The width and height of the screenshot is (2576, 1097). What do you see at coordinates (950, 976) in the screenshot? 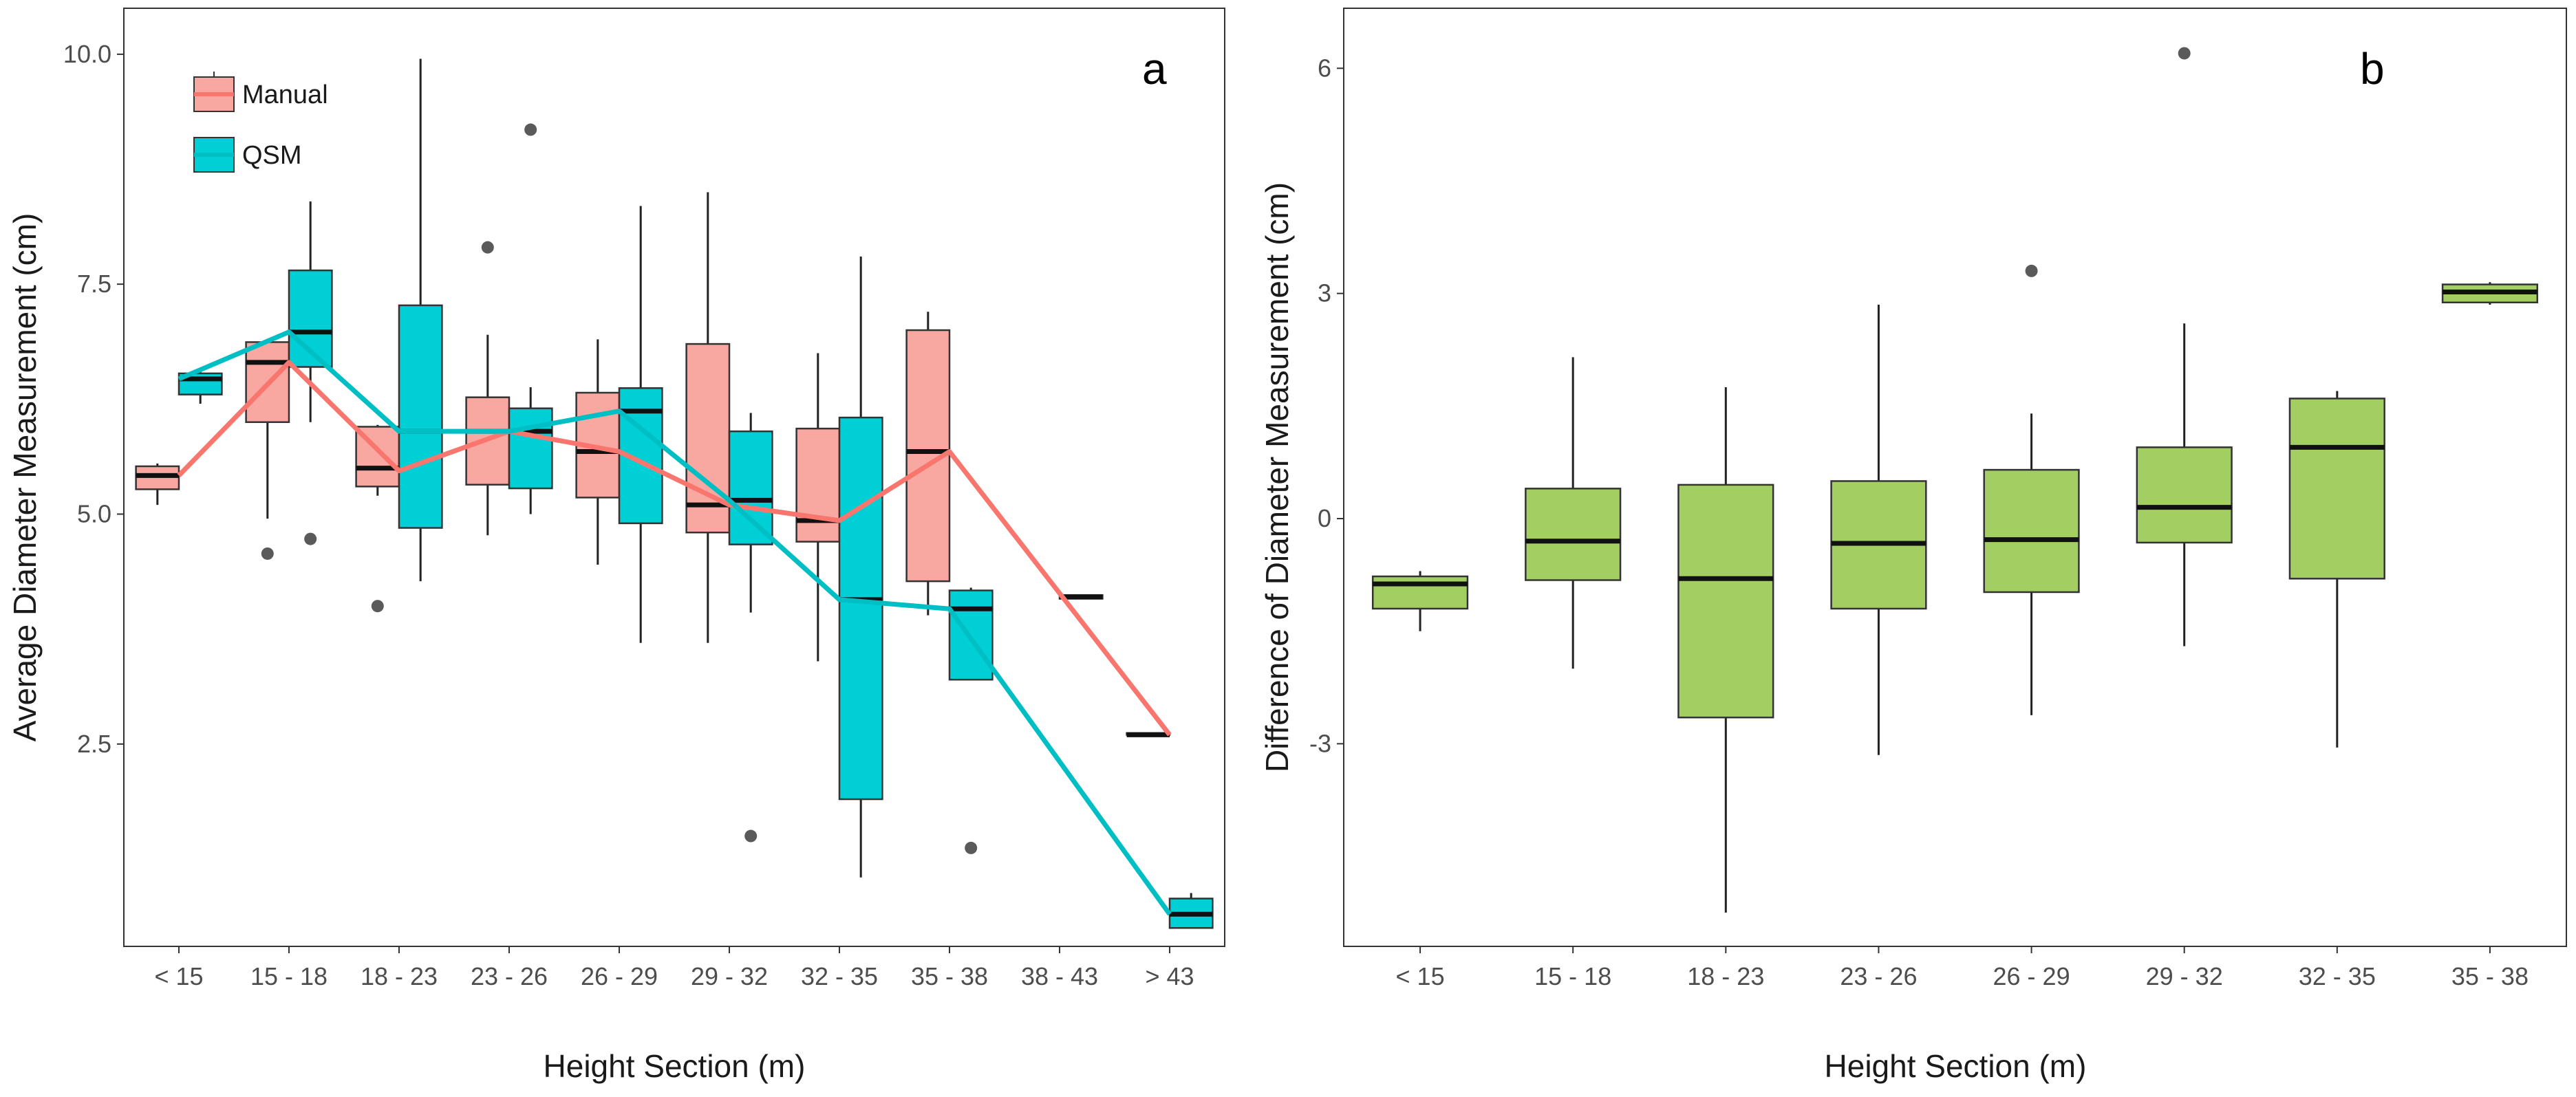
I see `panel-a-xtick-label: 35 - 38` at bounding box center [950, 976].